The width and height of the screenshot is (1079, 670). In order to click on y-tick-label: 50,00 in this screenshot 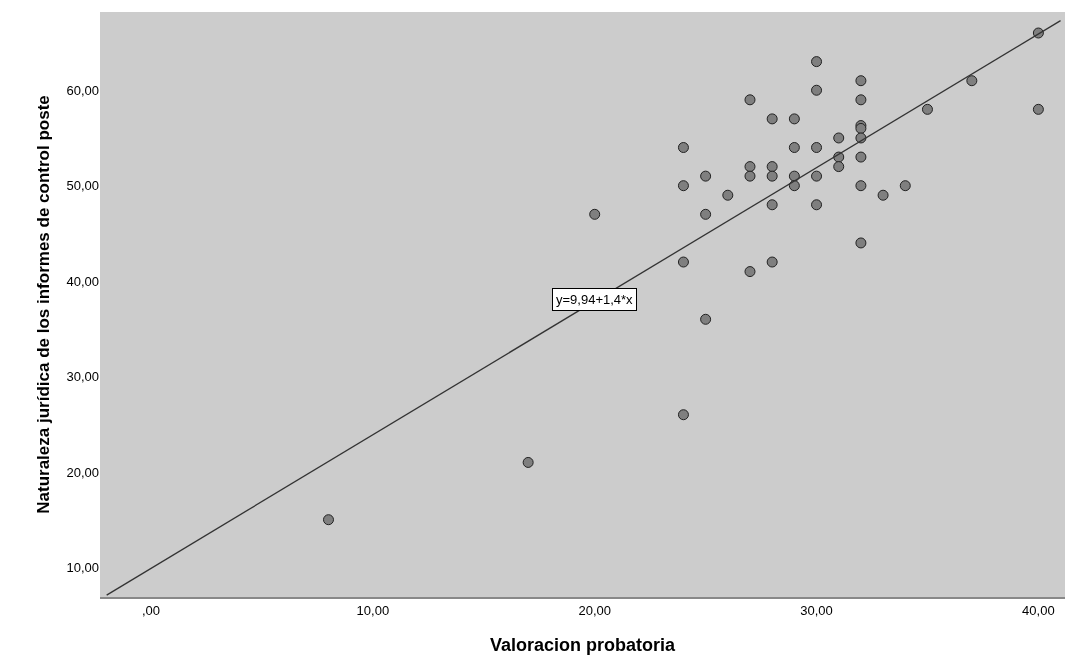, I will do `click(82, 186)`.